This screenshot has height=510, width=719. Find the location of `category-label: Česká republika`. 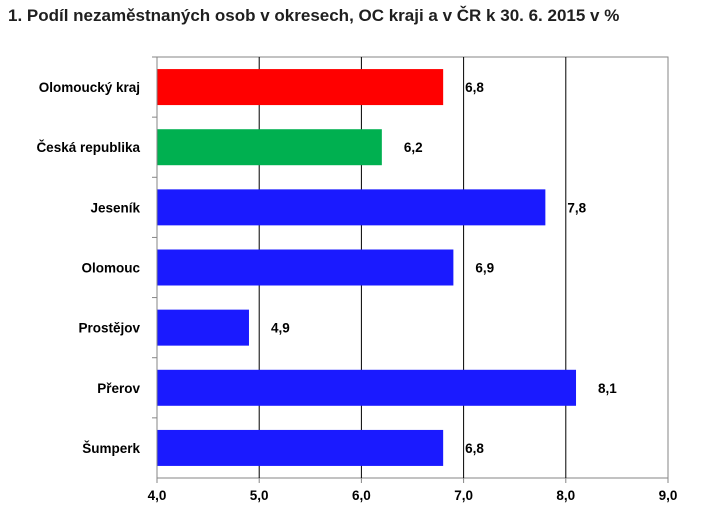

category-label: Česká republika is located at coordinates (88, 147).